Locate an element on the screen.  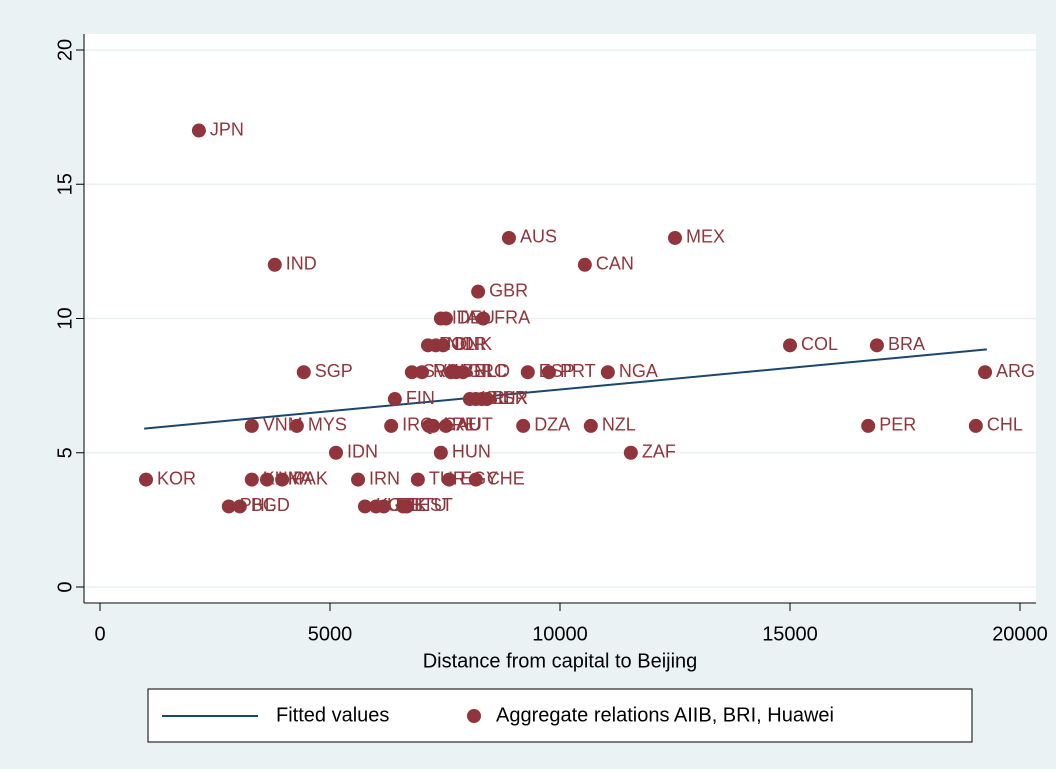
point-label: DNK is located at coordinates (473, 344).